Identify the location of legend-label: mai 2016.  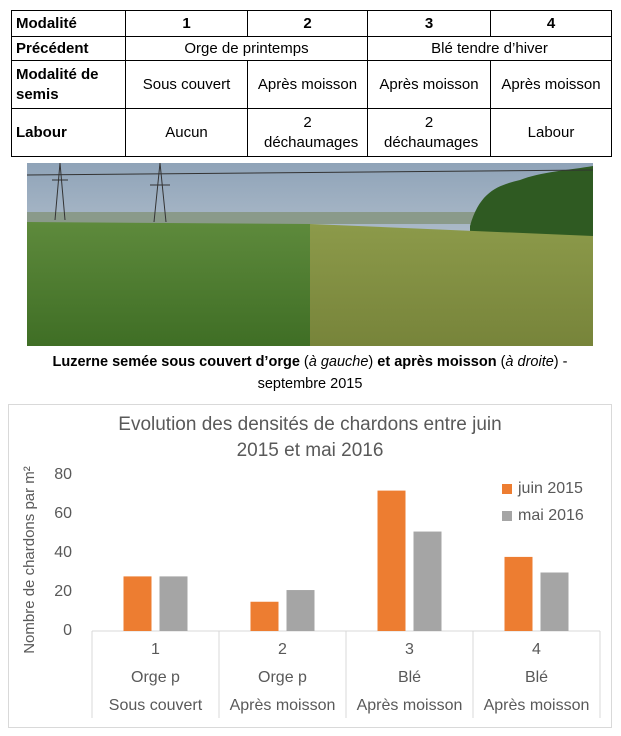
(551, 515).